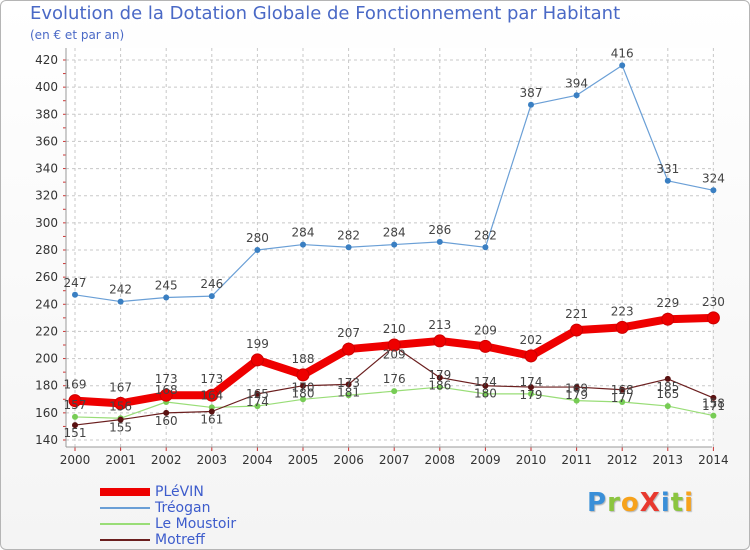  Describe the element at coordinates (394, 329) in the screenshot. I see `data-label: 210` at that location.